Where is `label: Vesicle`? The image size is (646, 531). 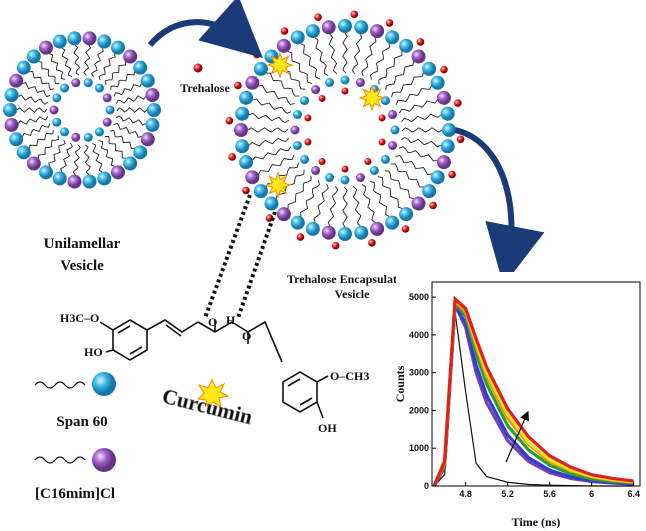 label: Vesicle is located at coordinates (353, 294).